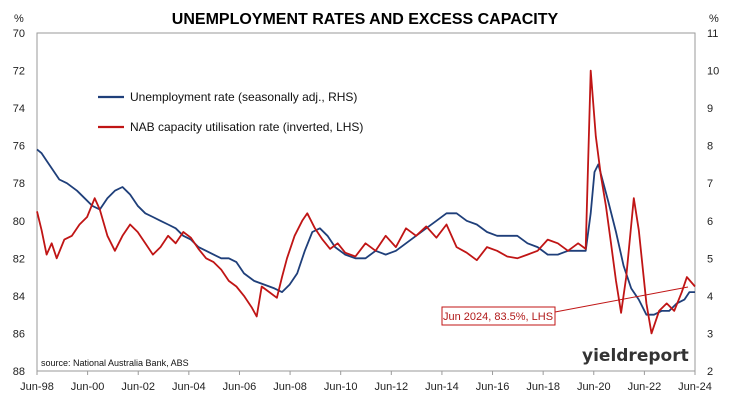 The image size is (730, 400). What do you see at coordinates (365, 19) in the screenshot?
I see `chart-title: UNEMPLOYMENT RATES AND EXCESS CAPACITY` at bounding box center [365, 19].